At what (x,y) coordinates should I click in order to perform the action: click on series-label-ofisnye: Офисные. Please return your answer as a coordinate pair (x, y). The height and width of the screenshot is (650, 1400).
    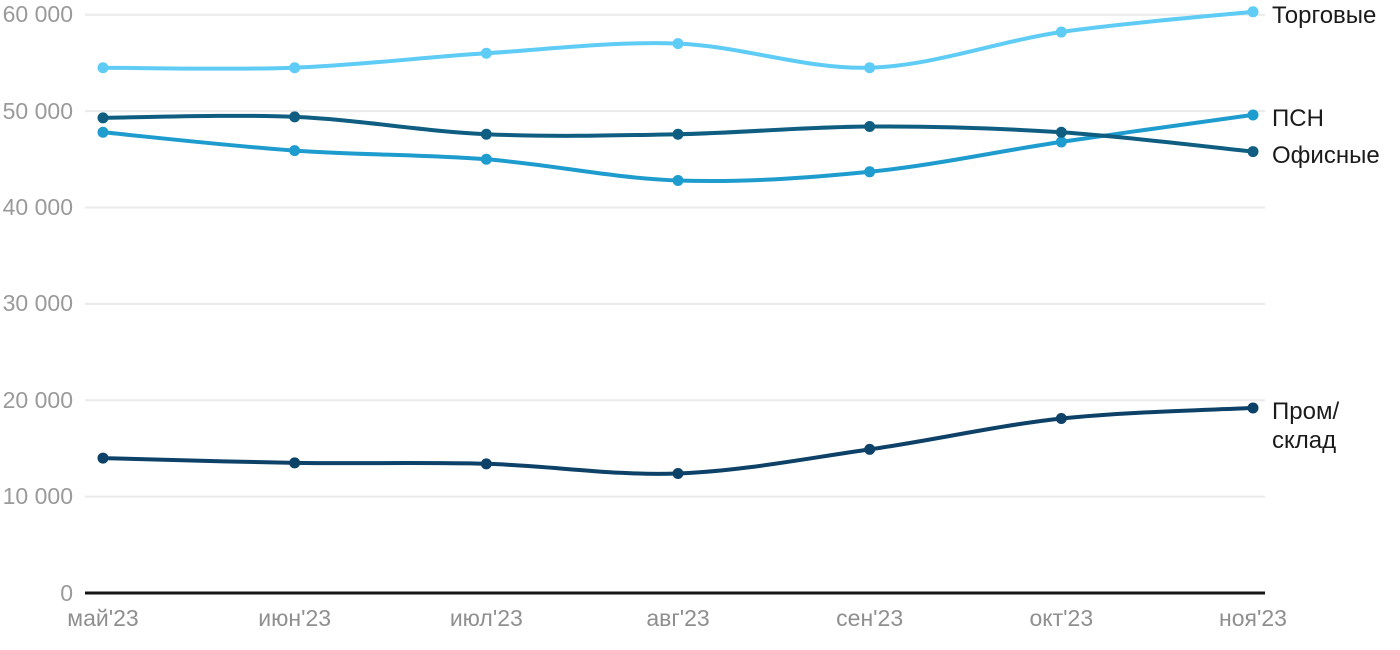
    Looking at the image, I should click on (1326, 155).